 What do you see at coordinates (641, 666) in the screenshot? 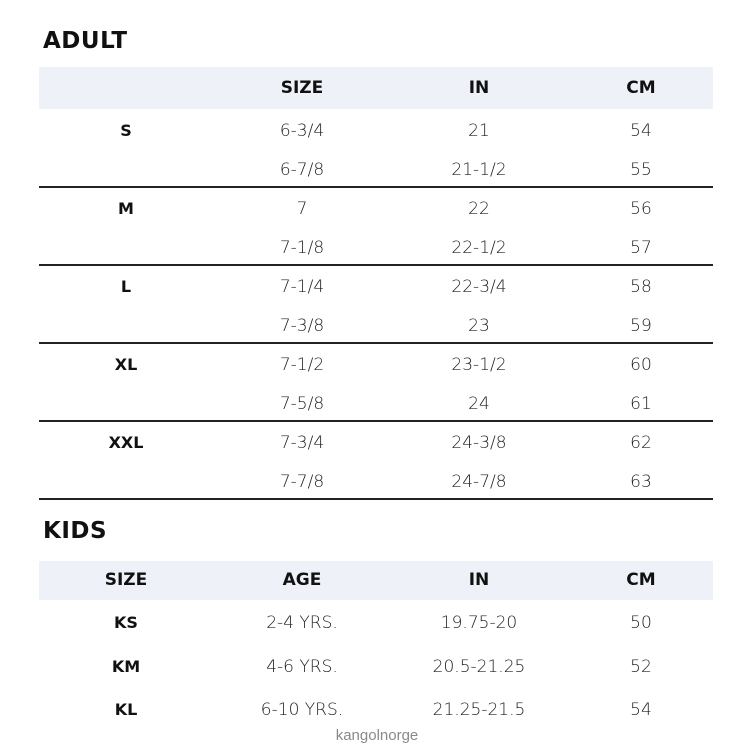
I see `table-cell: 52` at bounding box center [641, 666].